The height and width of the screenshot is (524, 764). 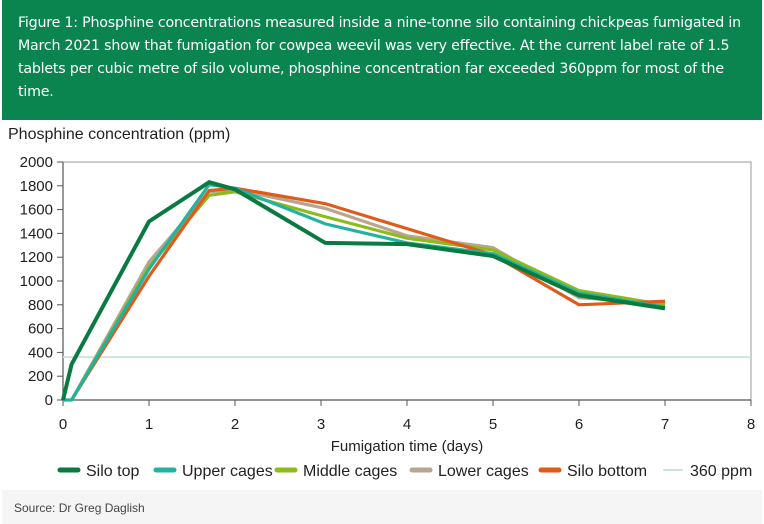 What do you see at coordinates (382, 507) in the screenshot?
I see `source-note: Source: Dr Greg Daglish` at bounding box center [382, 507].